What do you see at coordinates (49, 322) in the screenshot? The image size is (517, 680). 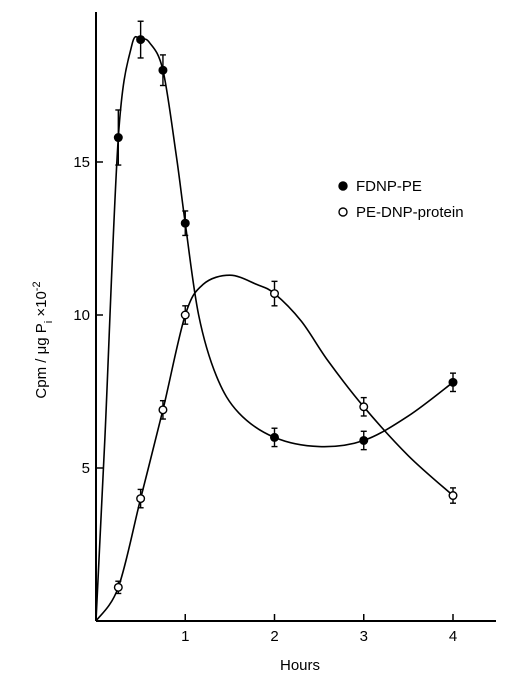 I see `y-axis-title-sub: i` at bounding box center [49, 322].